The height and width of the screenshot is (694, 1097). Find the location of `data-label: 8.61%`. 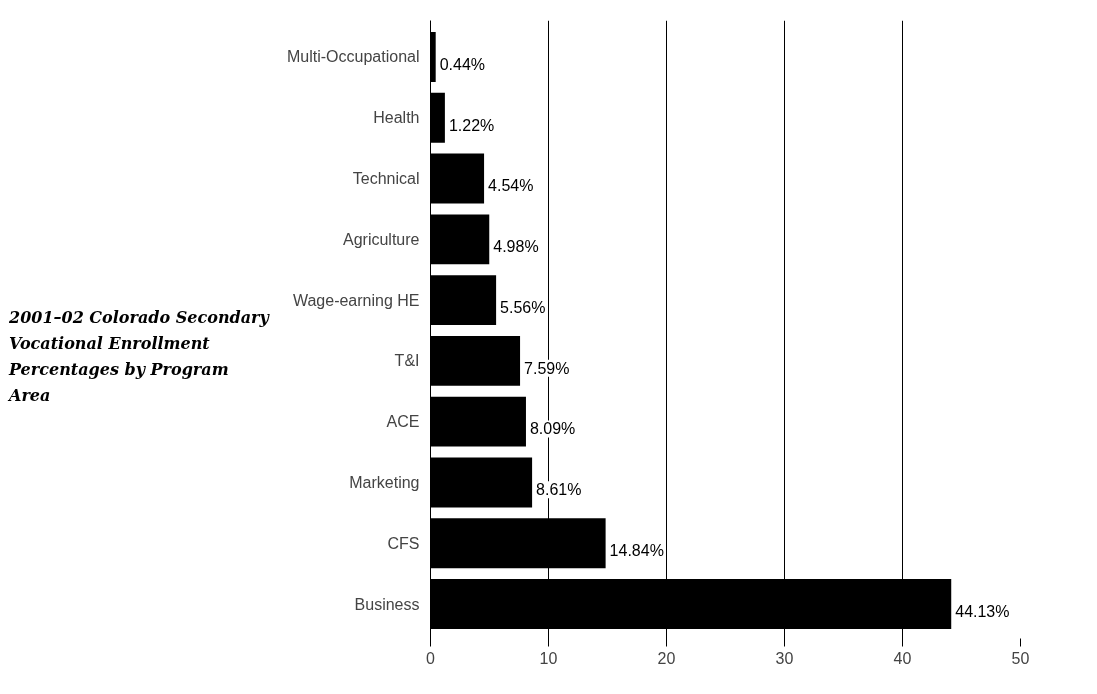

data-label: 8.61% is located at coordinates (559, 490).